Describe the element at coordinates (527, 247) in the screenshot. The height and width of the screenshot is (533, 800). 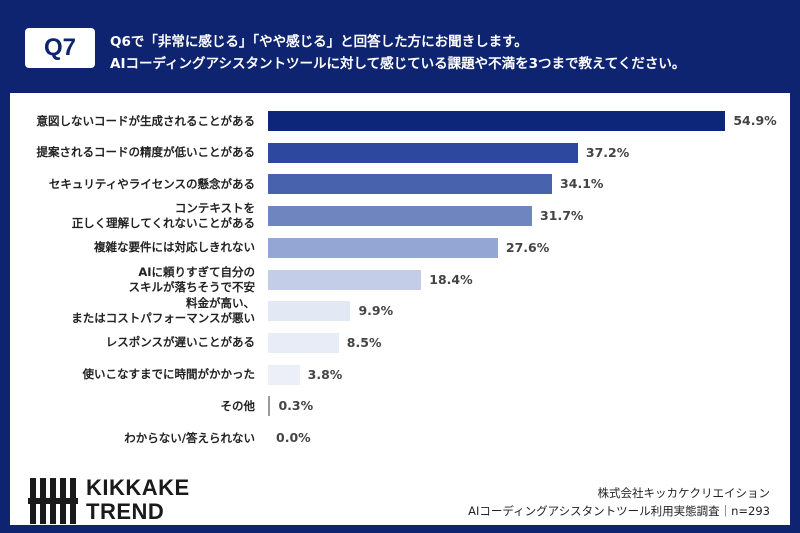
I see `value-label: 27.6%` at that location.